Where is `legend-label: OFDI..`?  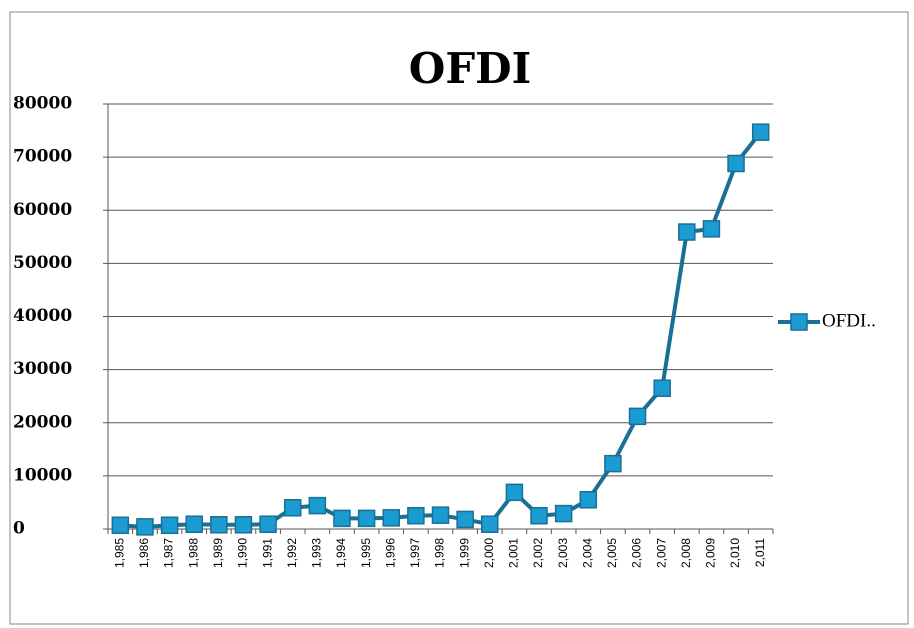
legend-label: OFDI.. is located at coordinates (849, 320).